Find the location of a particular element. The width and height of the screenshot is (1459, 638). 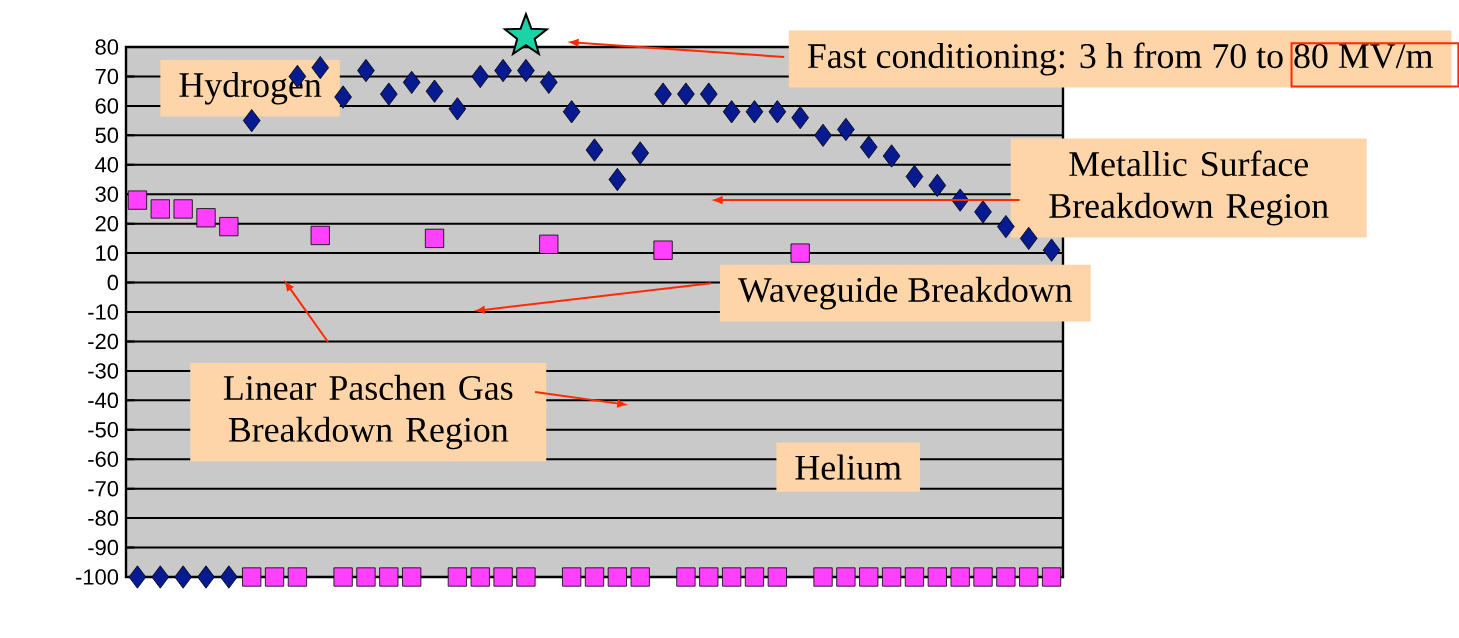

y-tick-label: 50 is located at coordinates (107, 135).